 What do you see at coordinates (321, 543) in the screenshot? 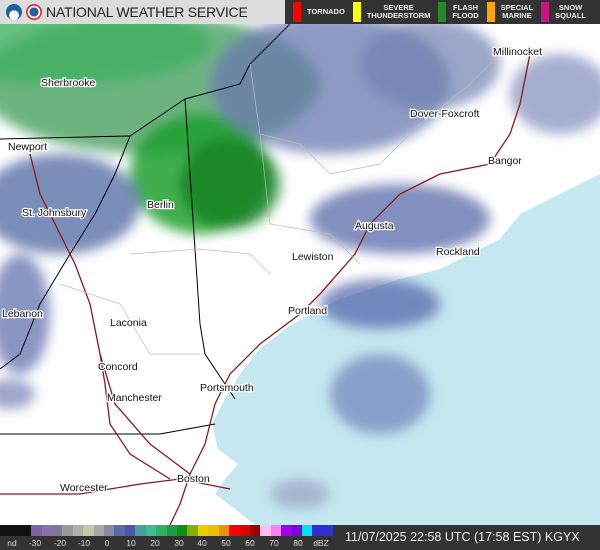
I see `colorbar-tick: dBZ` at bounding box center [321, 543].